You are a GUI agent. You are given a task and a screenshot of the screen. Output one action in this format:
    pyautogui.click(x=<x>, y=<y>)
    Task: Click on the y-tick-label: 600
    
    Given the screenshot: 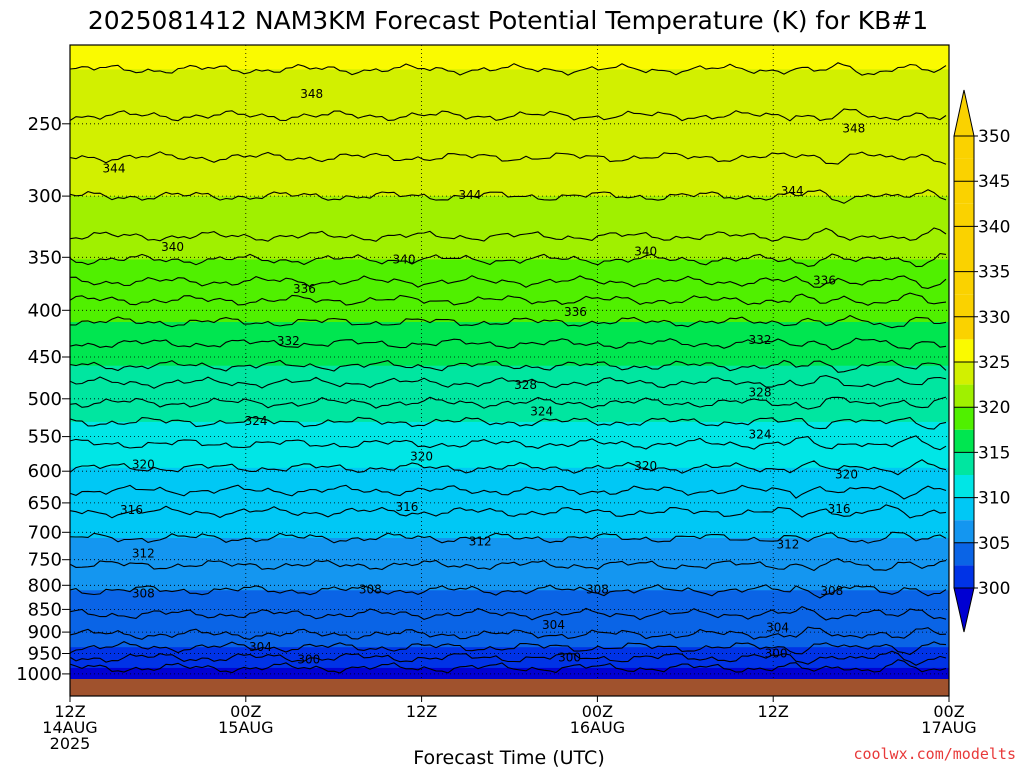 What is the action you would take?
    pyautogui.click(x=45, y=471)
    